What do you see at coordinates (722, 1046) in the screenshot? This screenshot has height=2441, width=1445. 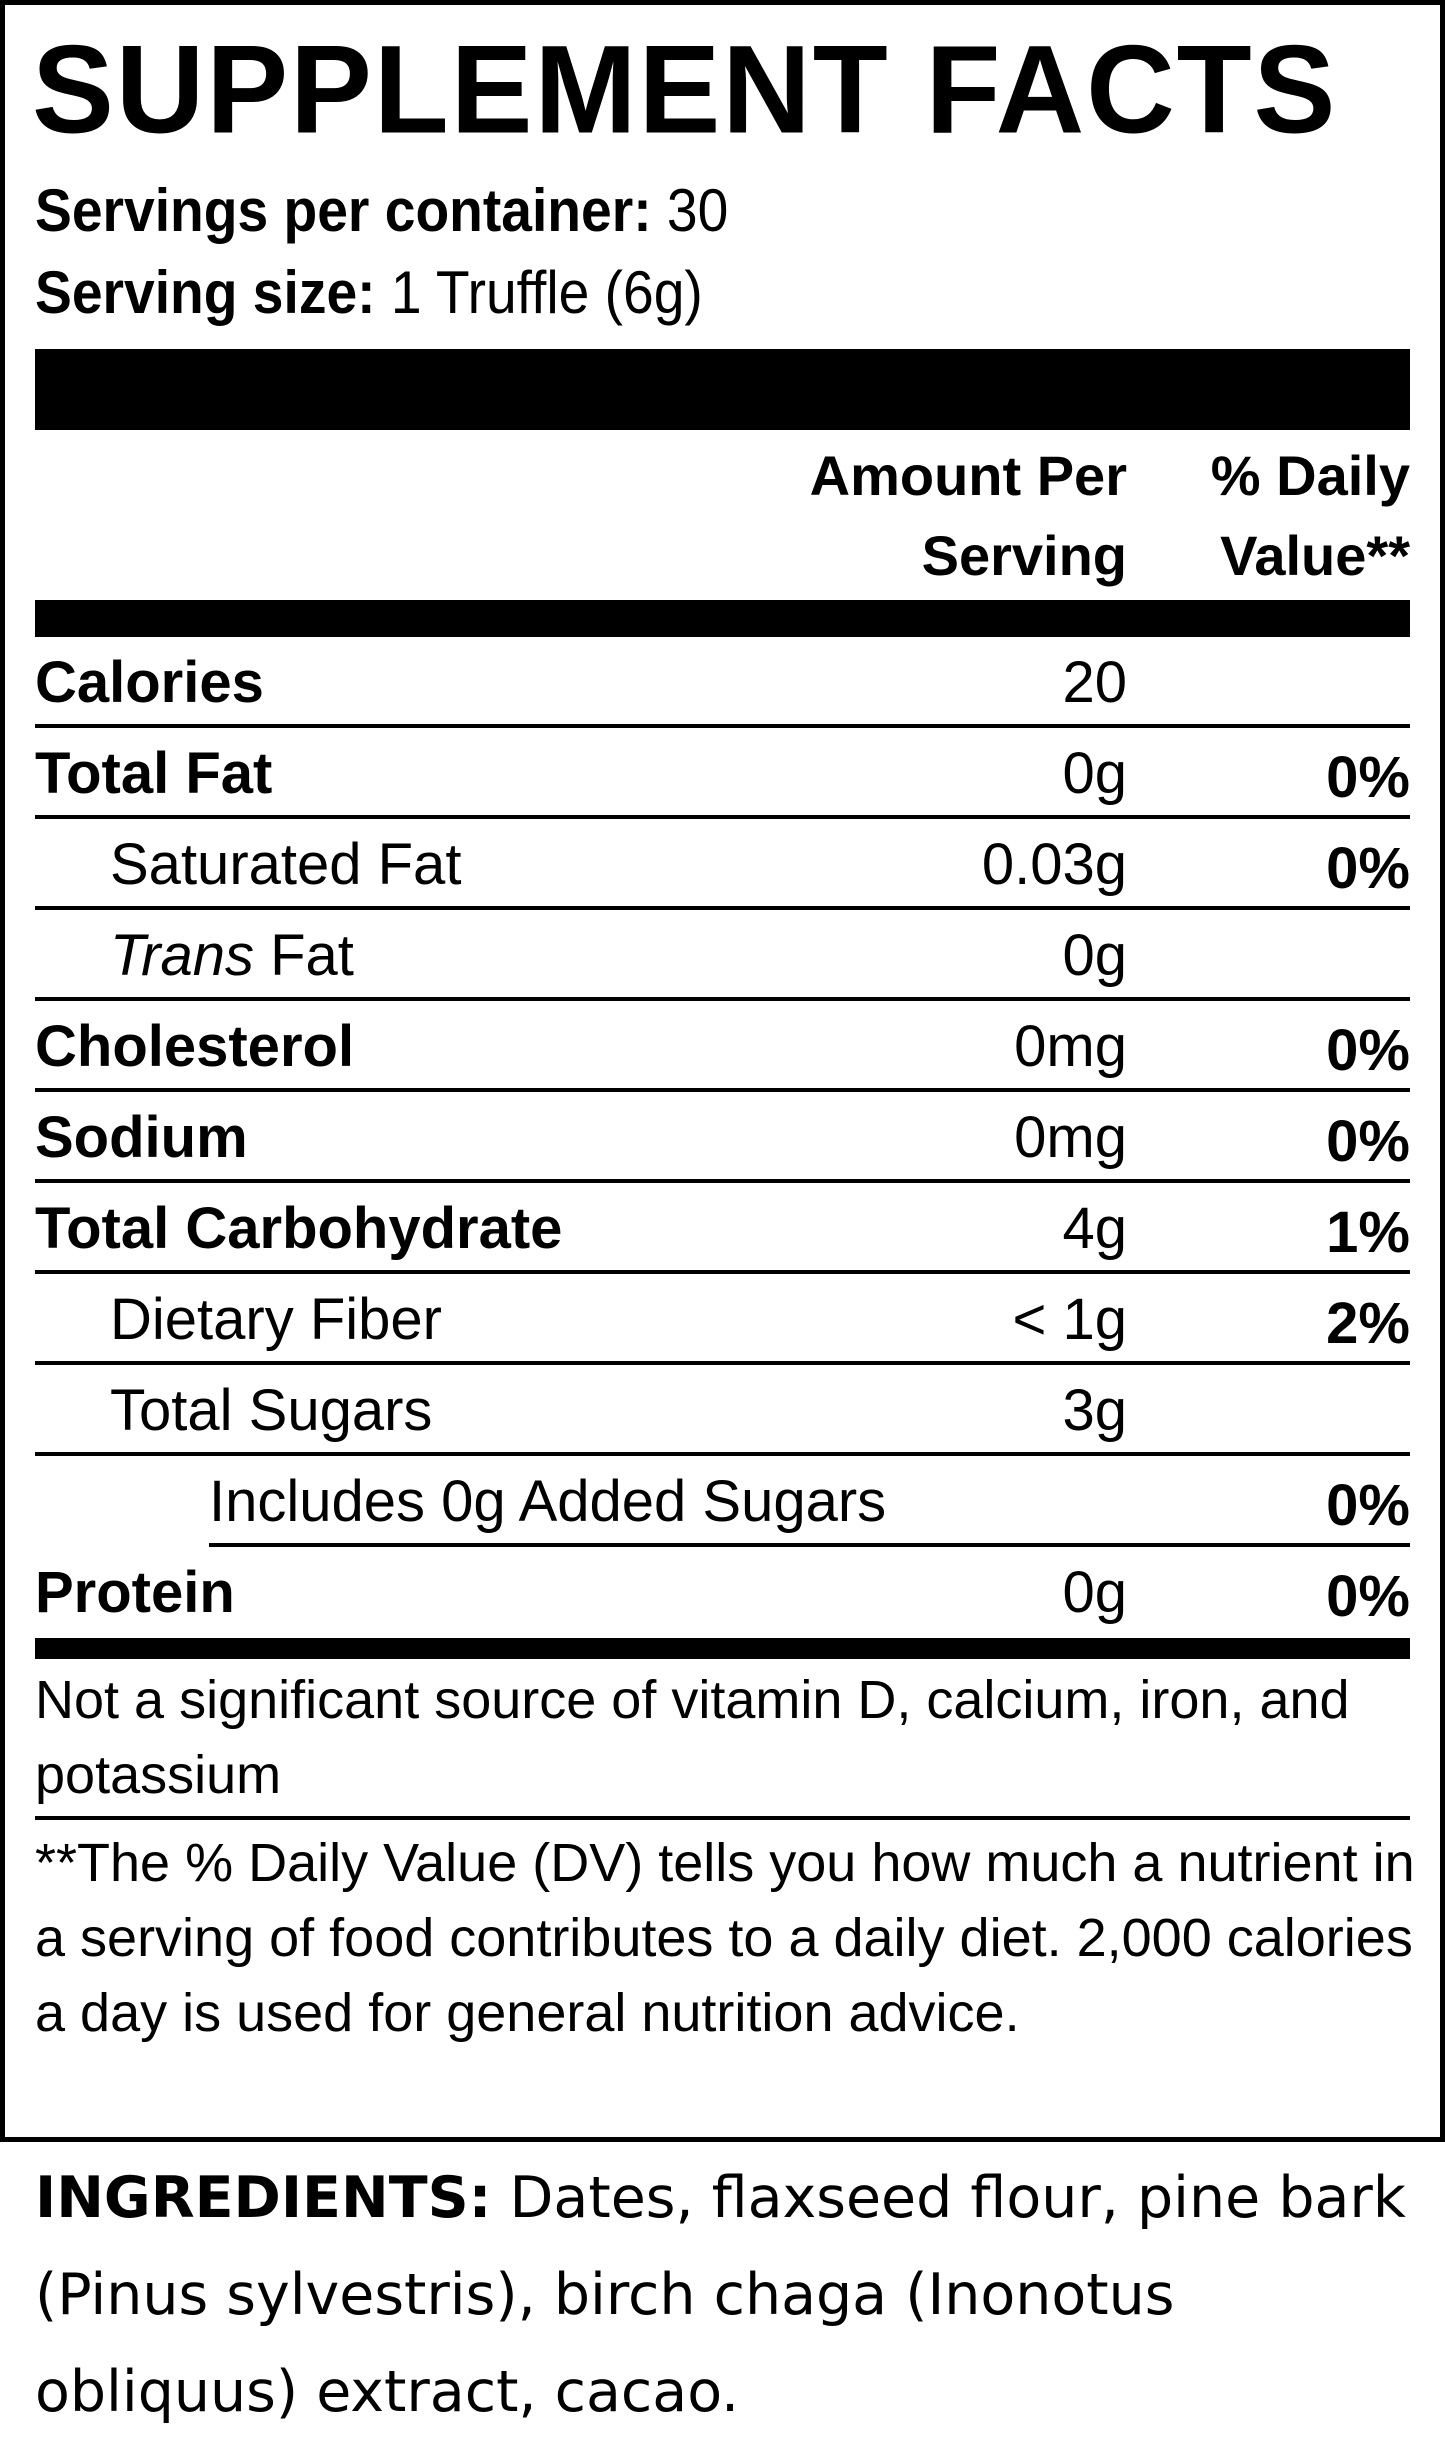 I see `nutrient-row: Cholesterol 0mg 0%` at bounding box center [722, 1046].